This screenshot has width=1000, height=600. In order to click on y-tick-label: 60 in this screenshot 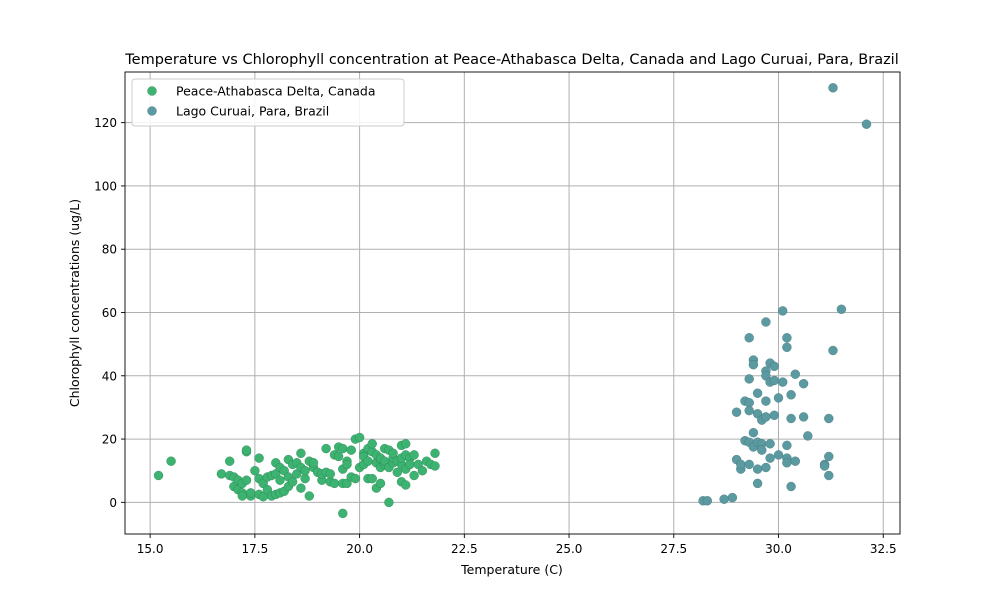, I will do `click(109, 313)`.